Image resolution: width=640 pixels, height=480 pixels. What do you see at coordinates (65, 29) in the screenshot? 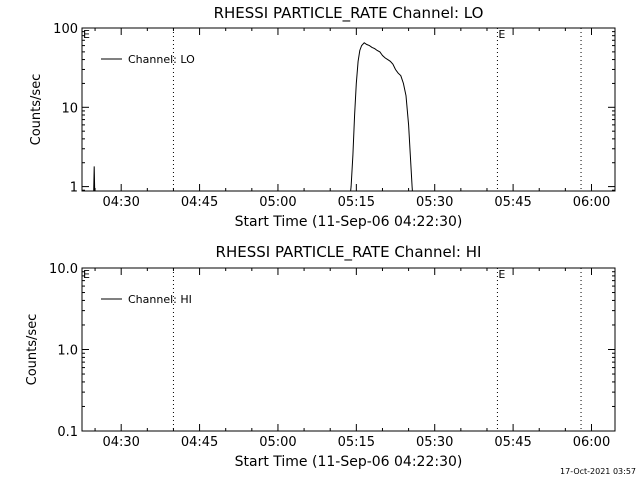
I see `y-tick-label: 100` at bounding box center [65, 29].